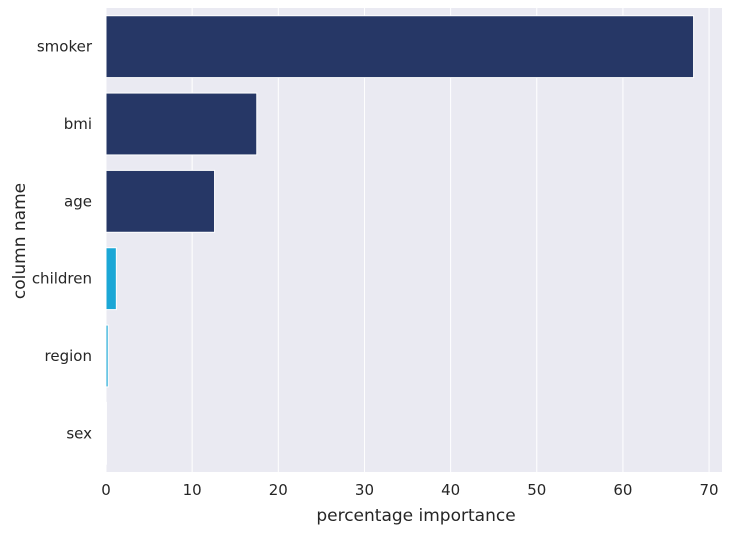 The image size is (736, 533). Describe the element at coordinates (400, 47) in the screenshot. I see `bar-smoker` at that location.